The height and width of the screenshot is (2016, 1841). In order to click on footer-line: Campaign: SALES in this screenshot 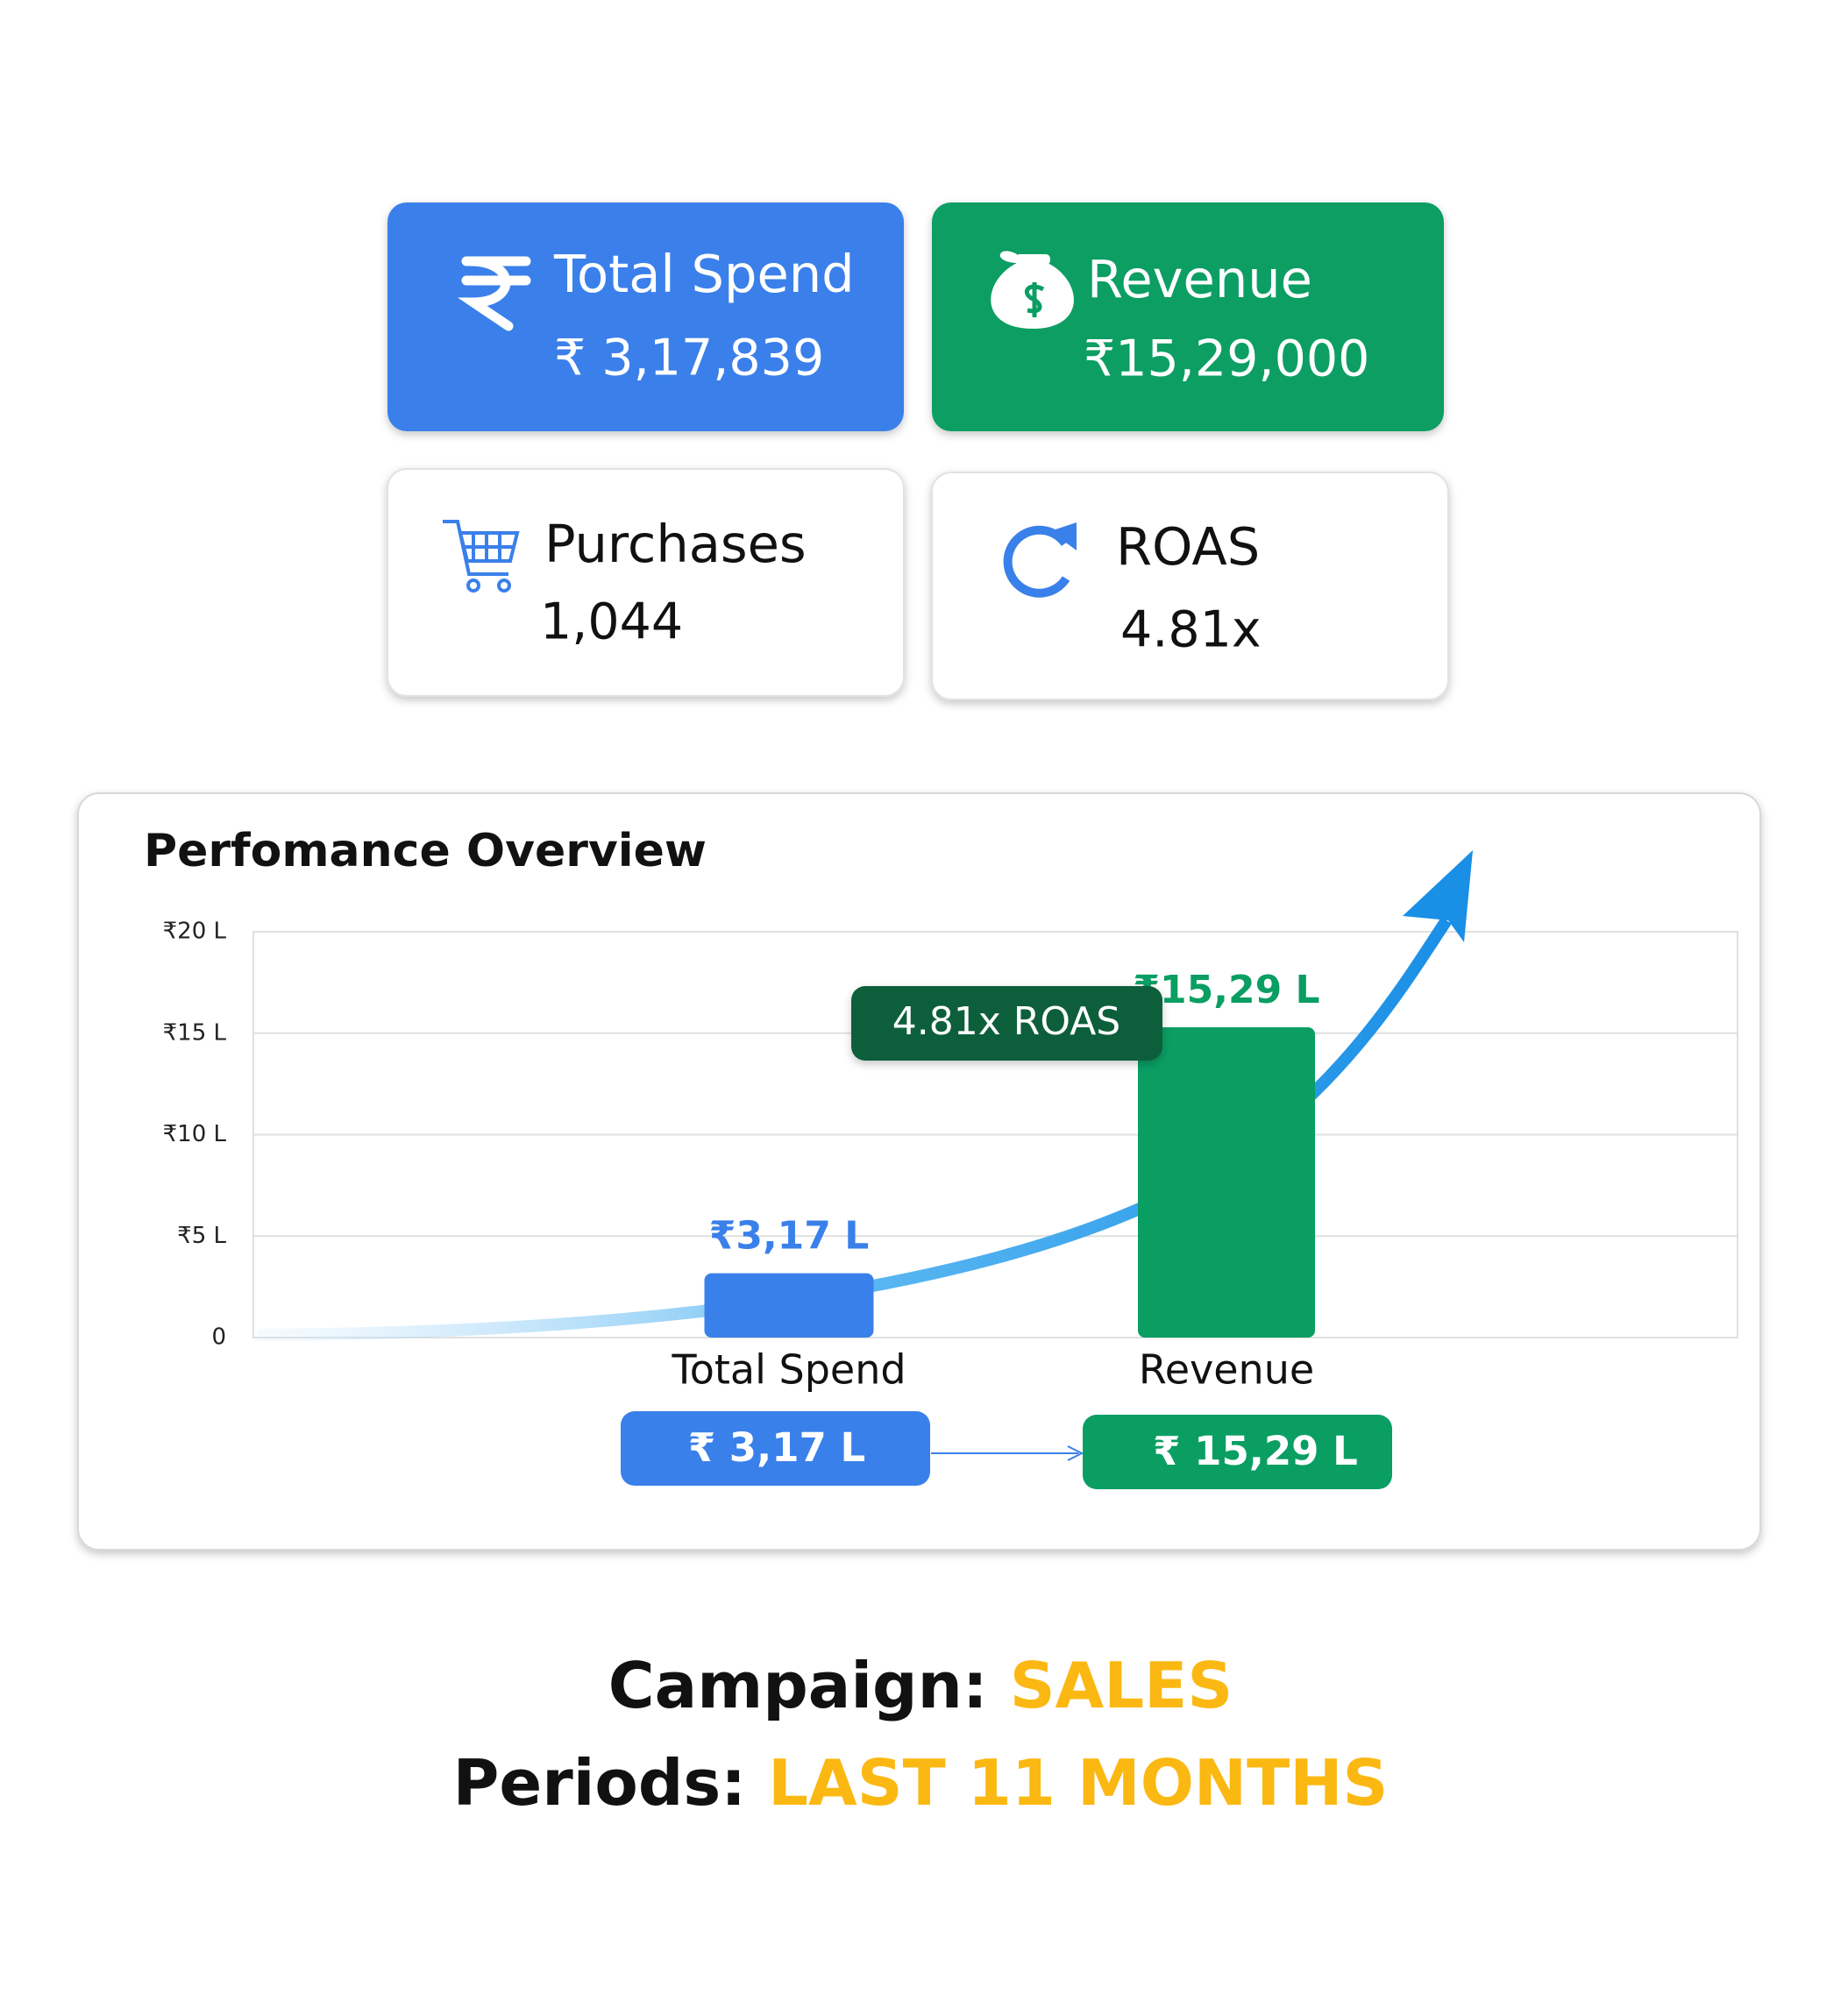, I will do `click(920, 1685)`.